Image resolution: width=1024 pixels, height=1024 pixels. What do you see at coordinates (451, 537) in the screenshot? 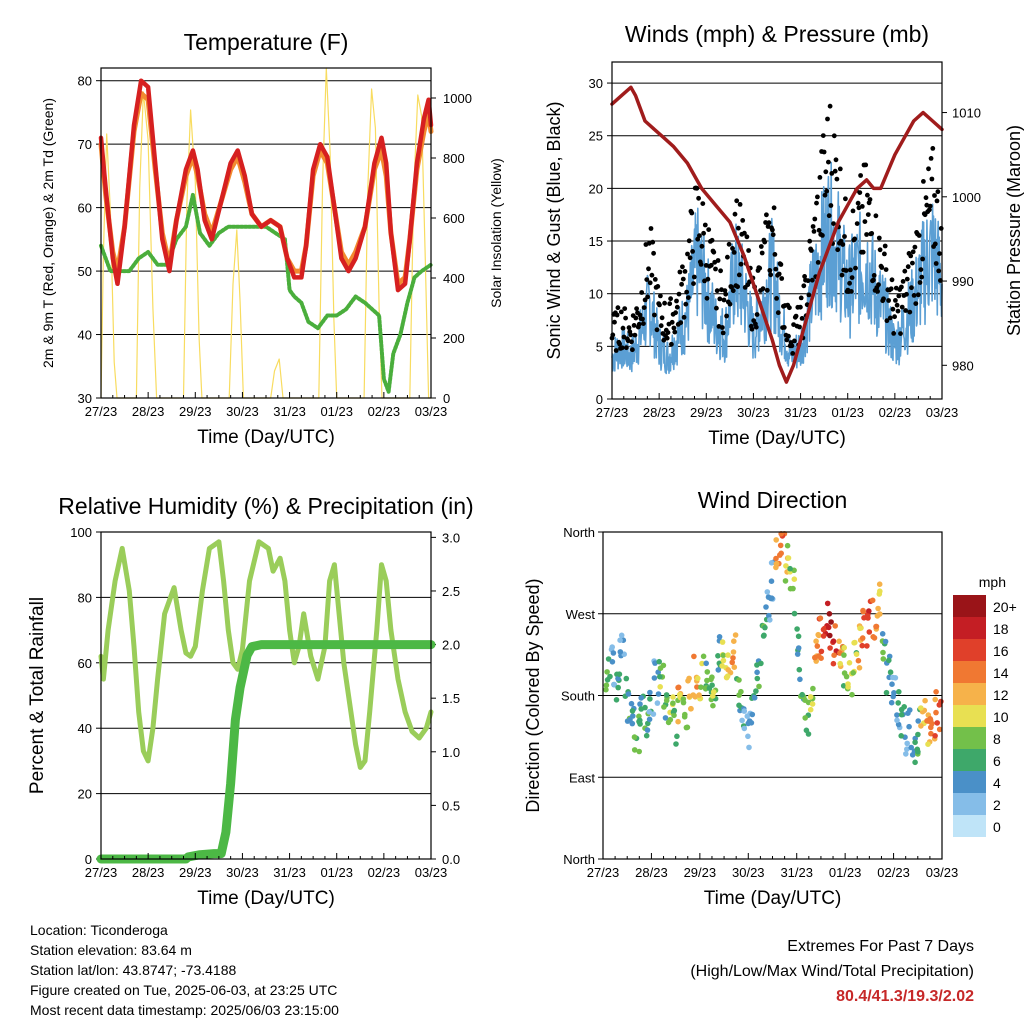
I see `y2-tick-label: 3.0` at bounding box center [451, 537].